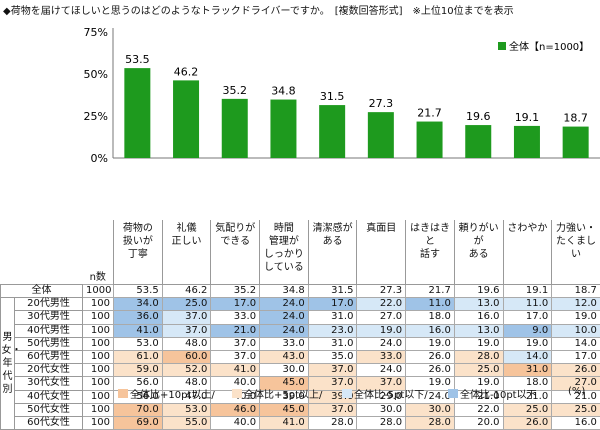 This screenshot has height=430, width=600. Describe the element at coordinates (284, 291) in the screenshot. I see `cell-value: 34.8` at that location.